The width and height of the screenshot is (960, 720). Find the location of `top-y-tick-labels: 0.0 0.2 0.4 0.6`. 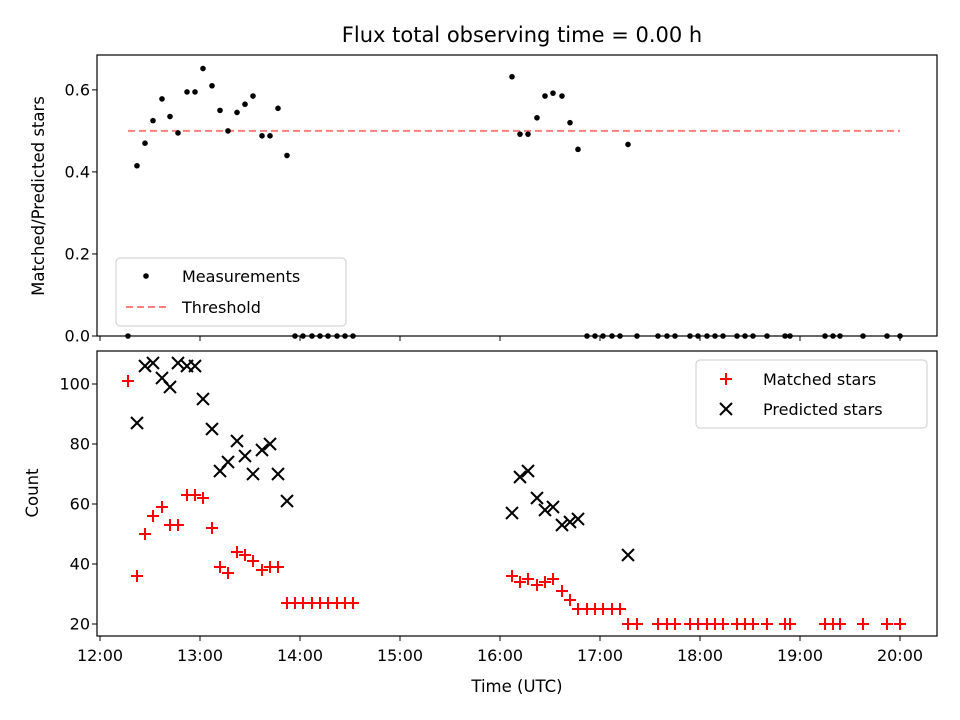

top-y-tick-labels: 0.0 0.2 0.4 0.6 is located at coordinates (77, 212).